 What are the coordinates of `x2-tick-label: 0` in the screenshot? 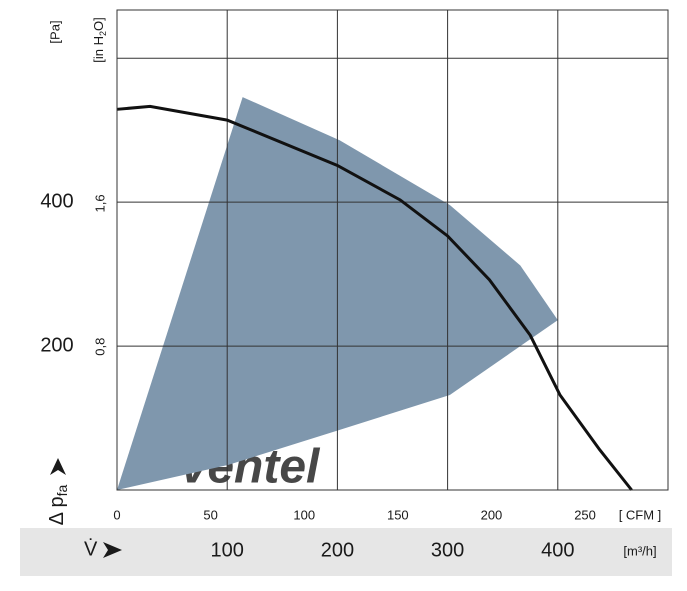 It's located at (116, 514).